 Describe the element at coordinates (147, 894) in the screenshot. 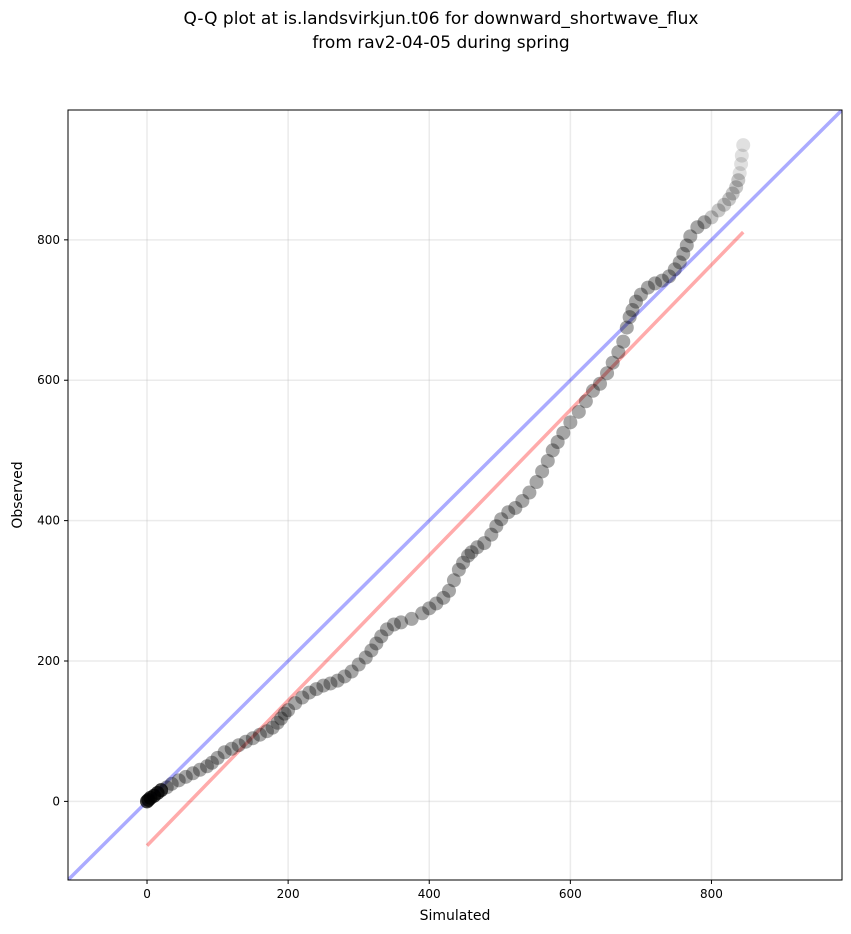

I see `x-tick-label: 0` at that location.